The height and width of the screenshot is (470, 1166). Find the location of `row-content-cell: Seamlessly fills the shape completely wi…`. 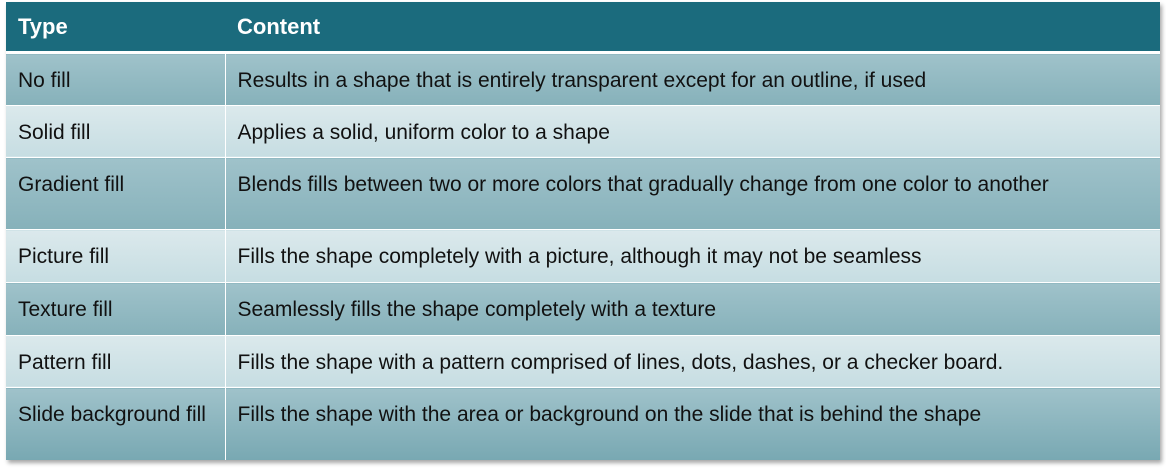

row-content-cell: Seamlessly fills the shape completely wi… is located at coordinates (692, 309).